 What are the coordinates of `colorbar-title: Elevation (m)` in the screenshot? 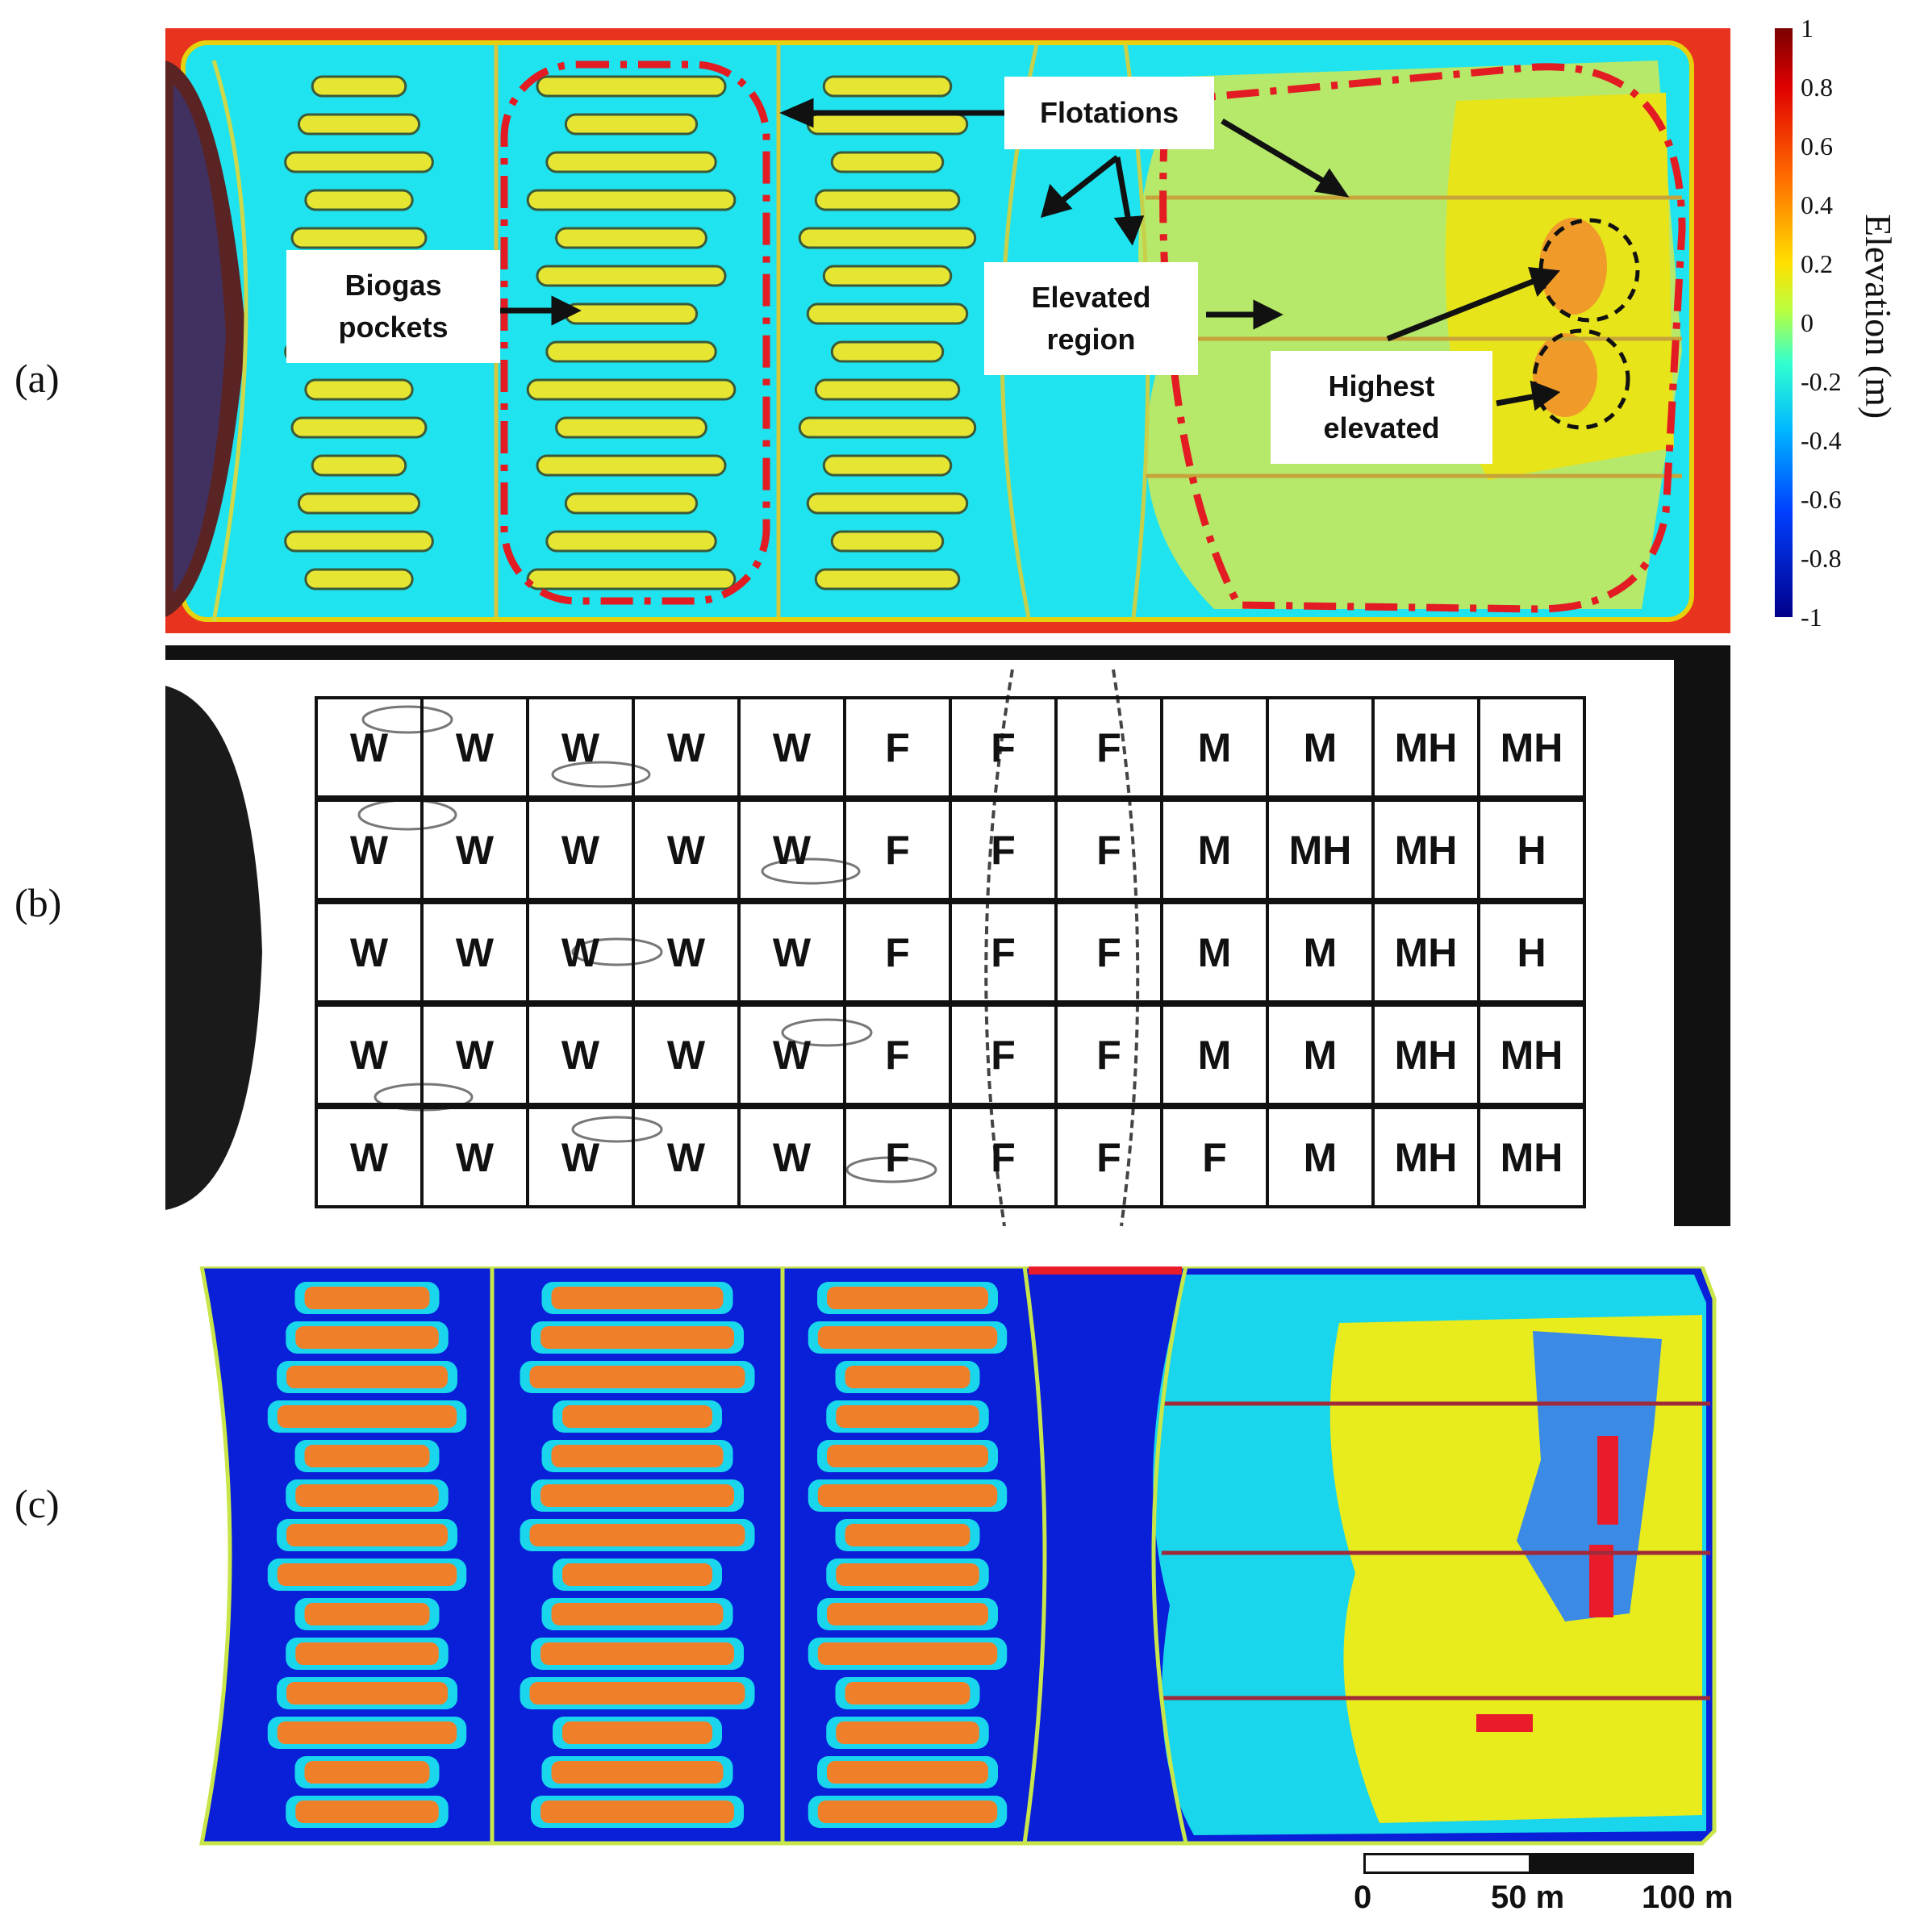 It's located at (1878, 316).